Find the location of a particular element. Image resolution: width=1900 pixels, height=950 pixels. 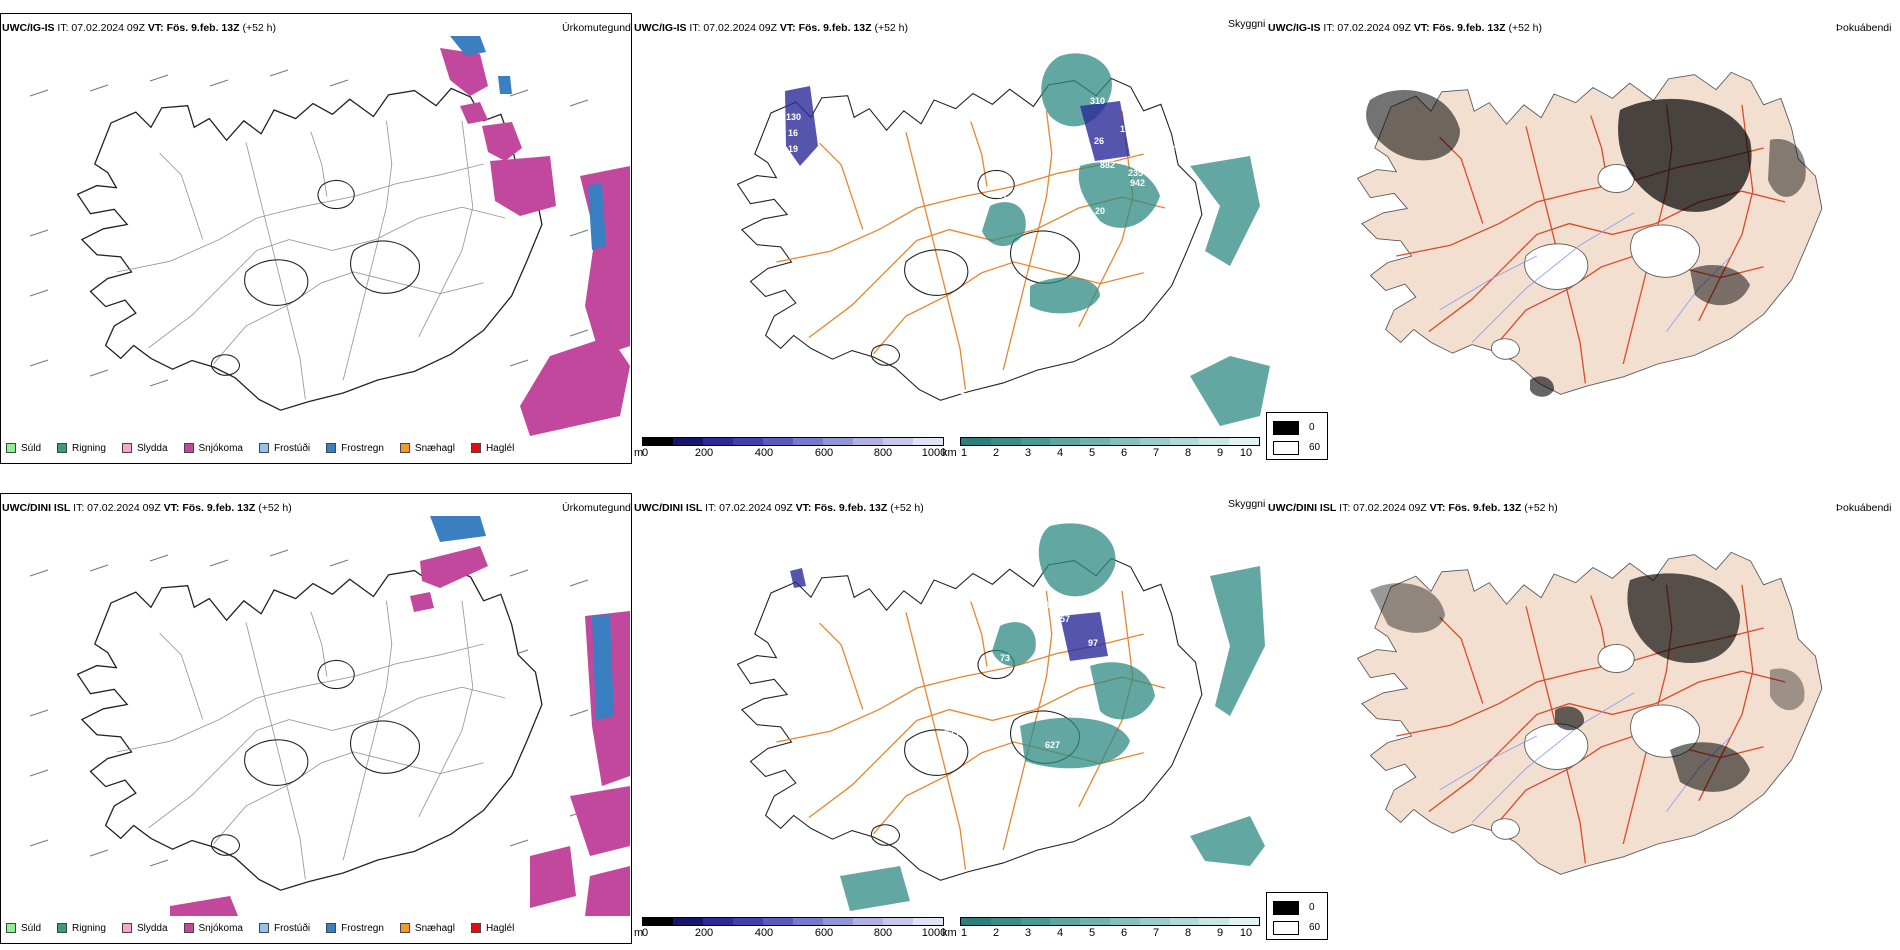

fog-index-map-row2 is located at coordinates (1589, 713).